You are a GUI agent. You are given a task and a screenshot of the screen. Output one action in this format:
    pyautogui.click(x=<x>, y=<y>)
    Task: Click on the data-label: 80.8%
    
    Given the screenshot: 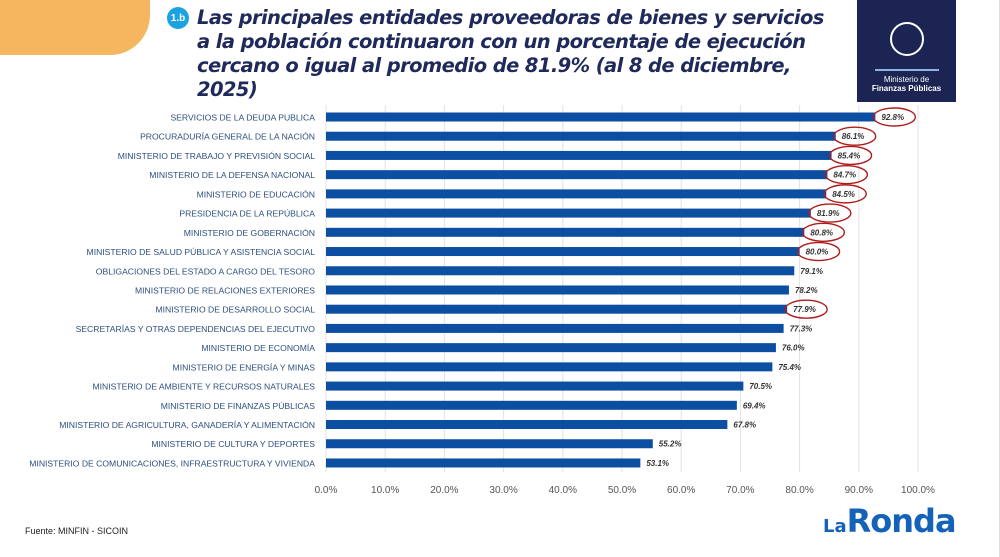 What is the action you would take?
    pyautogui.click(x=821, y=232)
    